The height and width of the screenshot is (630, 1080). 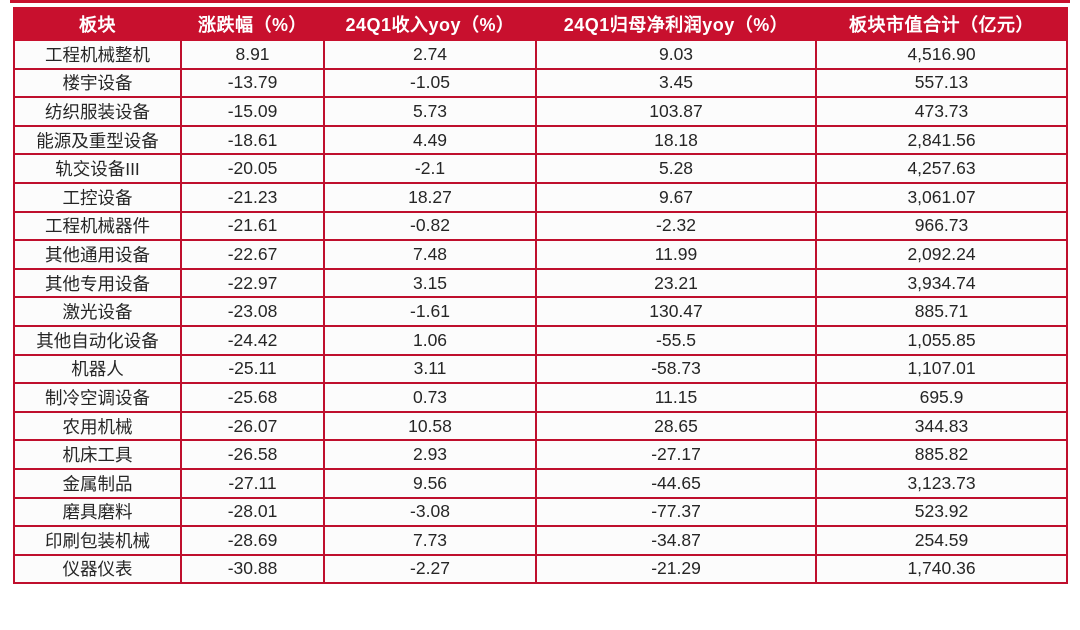 What do you see at coordinates (676, 340) in the screenshot?
I see `value-cell: -55.5` at bounding box center [676, 340].